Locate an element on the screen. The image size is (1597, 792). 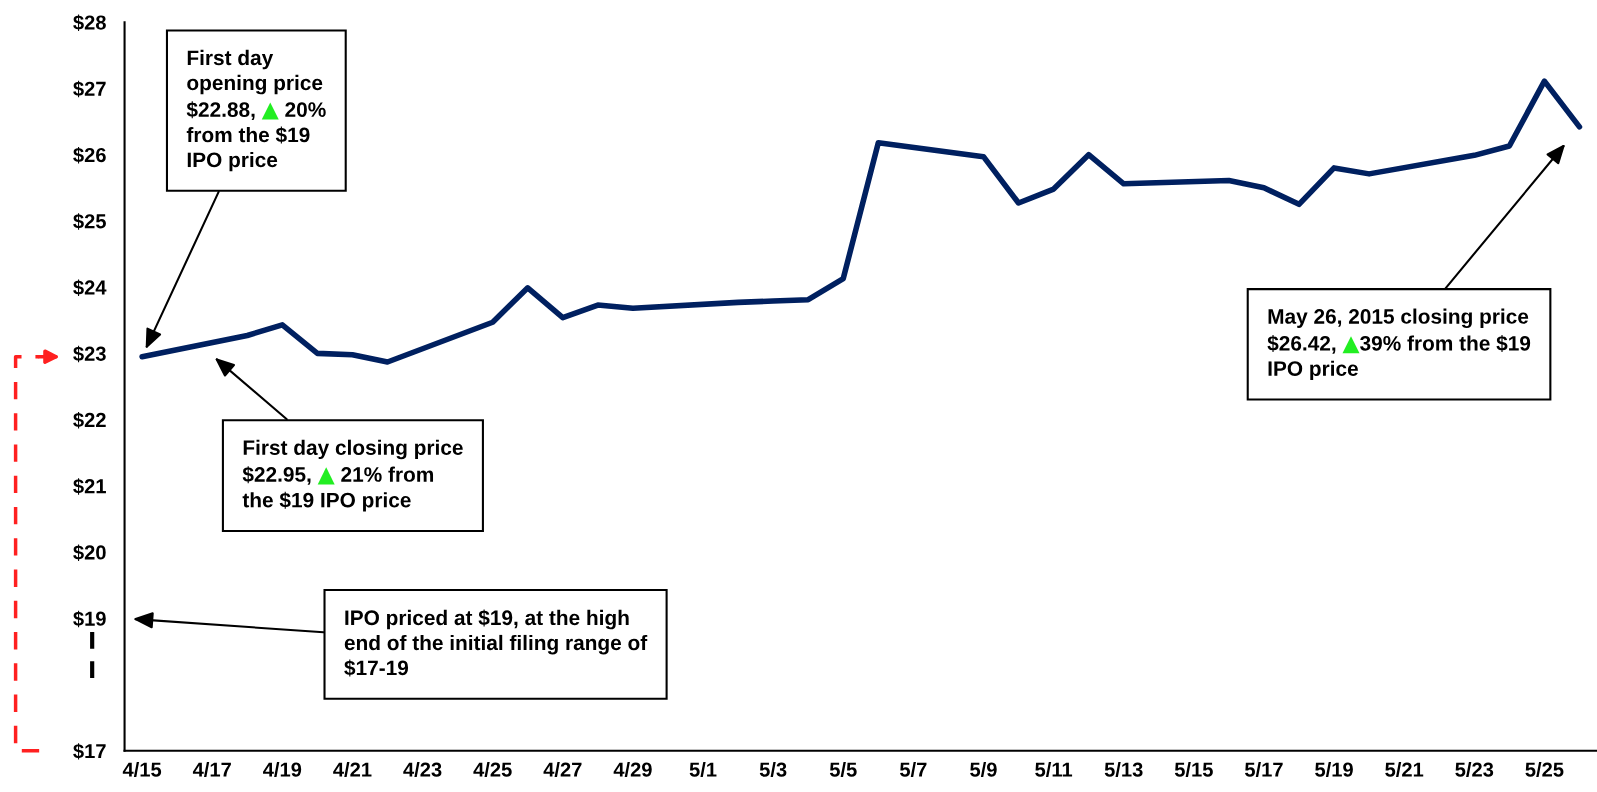
x-tick-label: 4/17 is located at coordinates (211, 769).